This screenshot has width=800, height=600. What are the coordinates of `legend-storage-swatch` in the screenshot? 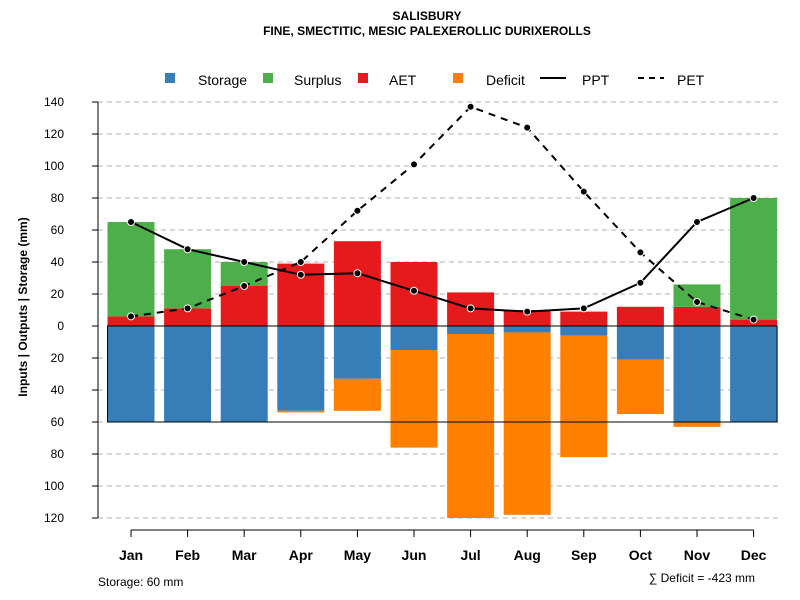 It's located at (170, 78).